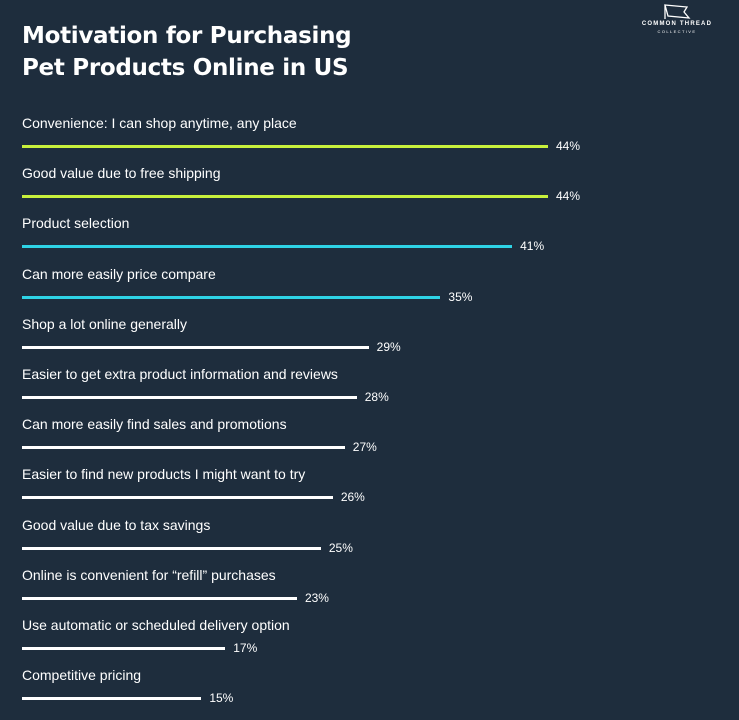  Describe the element at coordinates (245, 648) in the screenshot. I see `value-label: 17%` at that location.